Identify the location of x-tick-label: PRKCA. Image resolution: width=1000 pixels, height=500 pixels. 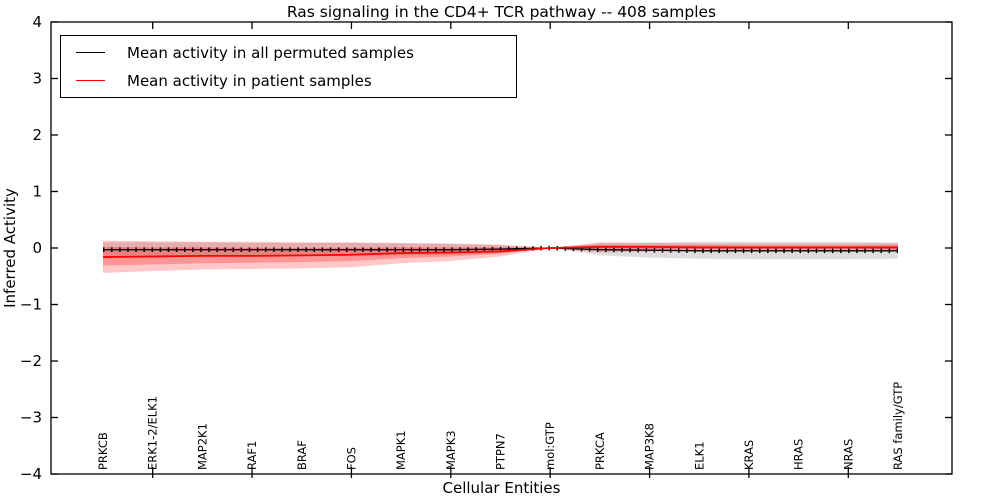
(600, 451).